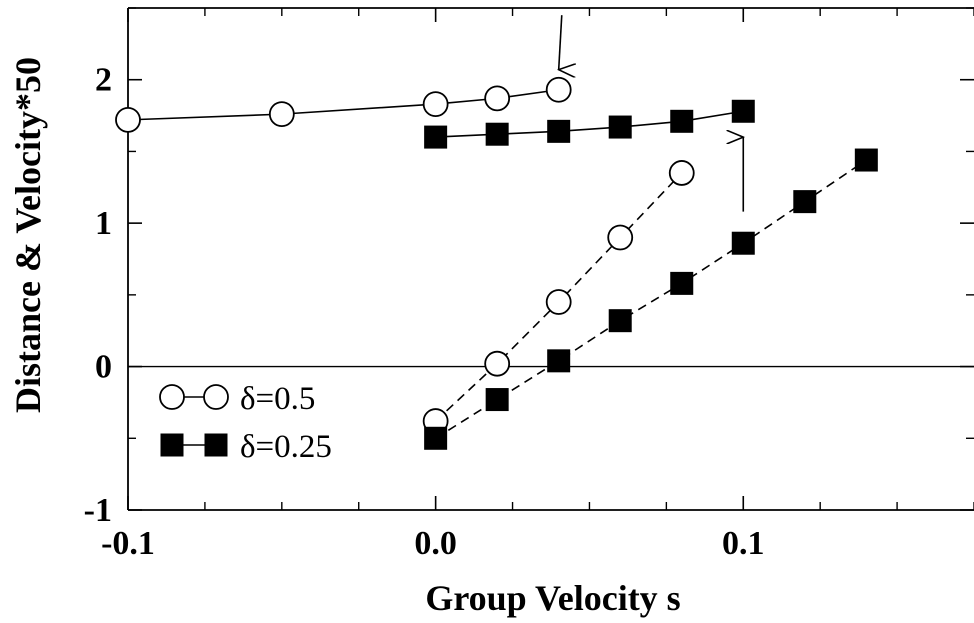  What do you see at coordinates (103, 80) in the screenshot?
I see `y-tick-label: 2` at bounding box center [103, 80].